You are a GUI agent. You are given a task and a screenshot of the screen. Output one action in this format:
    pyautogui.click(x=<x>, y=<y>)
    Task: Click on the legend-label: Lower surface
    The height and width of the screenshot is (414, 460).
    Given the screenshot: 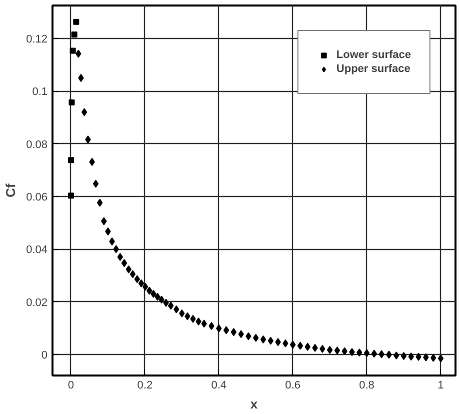 What is the action you would take?
    pyautogui.click(x=373, y=55)
    